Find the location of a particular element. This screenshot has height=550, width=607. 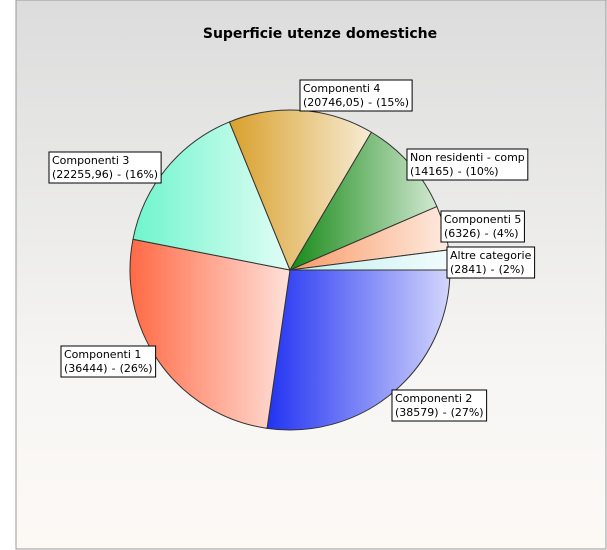

slice-label-name: Non residenti - comp is located at coordinates (467, 157).